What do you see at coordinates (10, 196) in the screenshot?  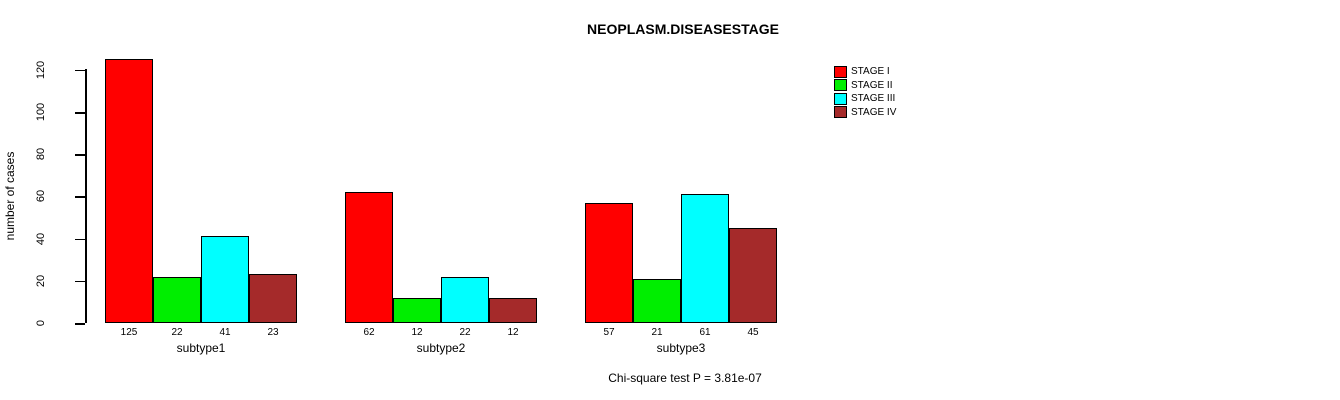 I see `y-axis-label: number of cases` at bounding box center [10, 196].